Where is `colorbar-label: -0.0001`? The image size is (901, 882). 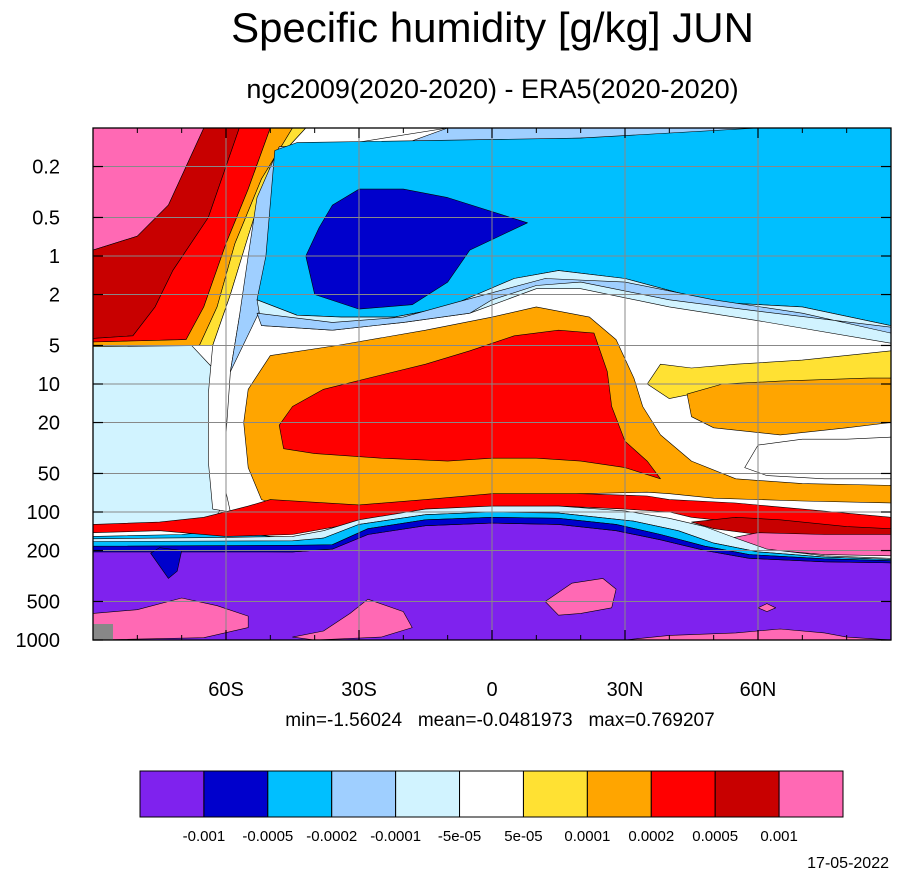
colorbar-label: -0.0001 is located at coordinates (395, 836).